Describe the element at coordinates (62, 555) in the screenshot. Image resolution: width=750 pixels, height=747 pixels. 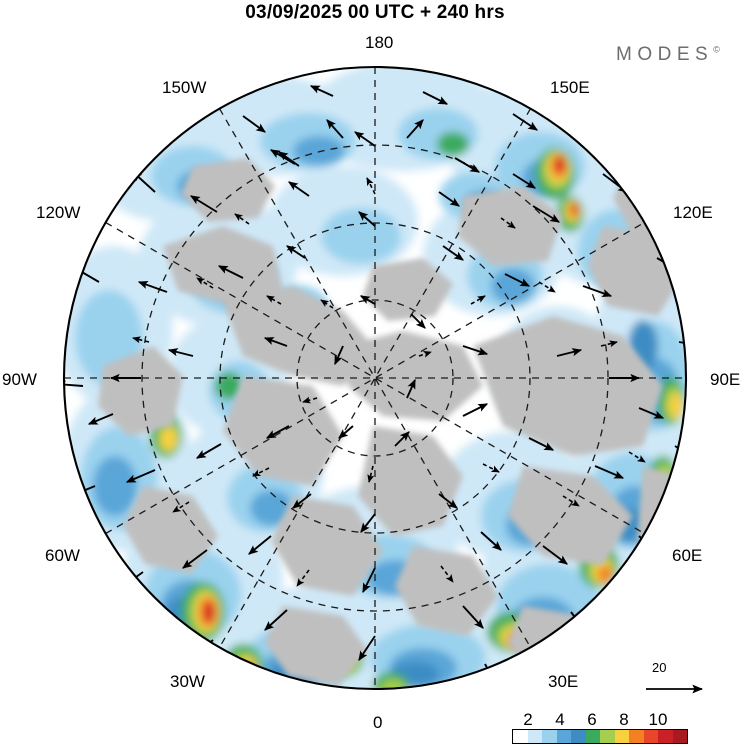
I see `lon-label-60w: 60W` at that location.